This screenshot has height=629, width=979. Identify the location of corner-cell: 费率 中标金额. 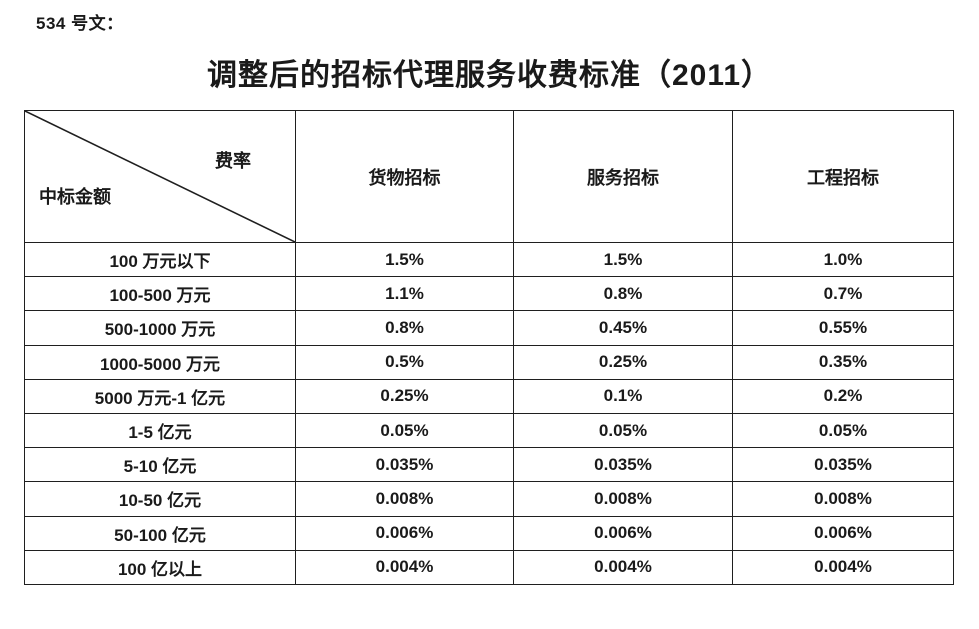
(160, 176).